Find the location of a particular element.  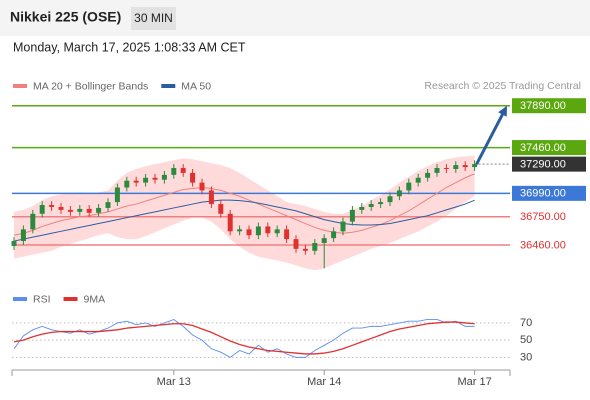

legend-label: MA 50 is located at coordinates (196, 86).